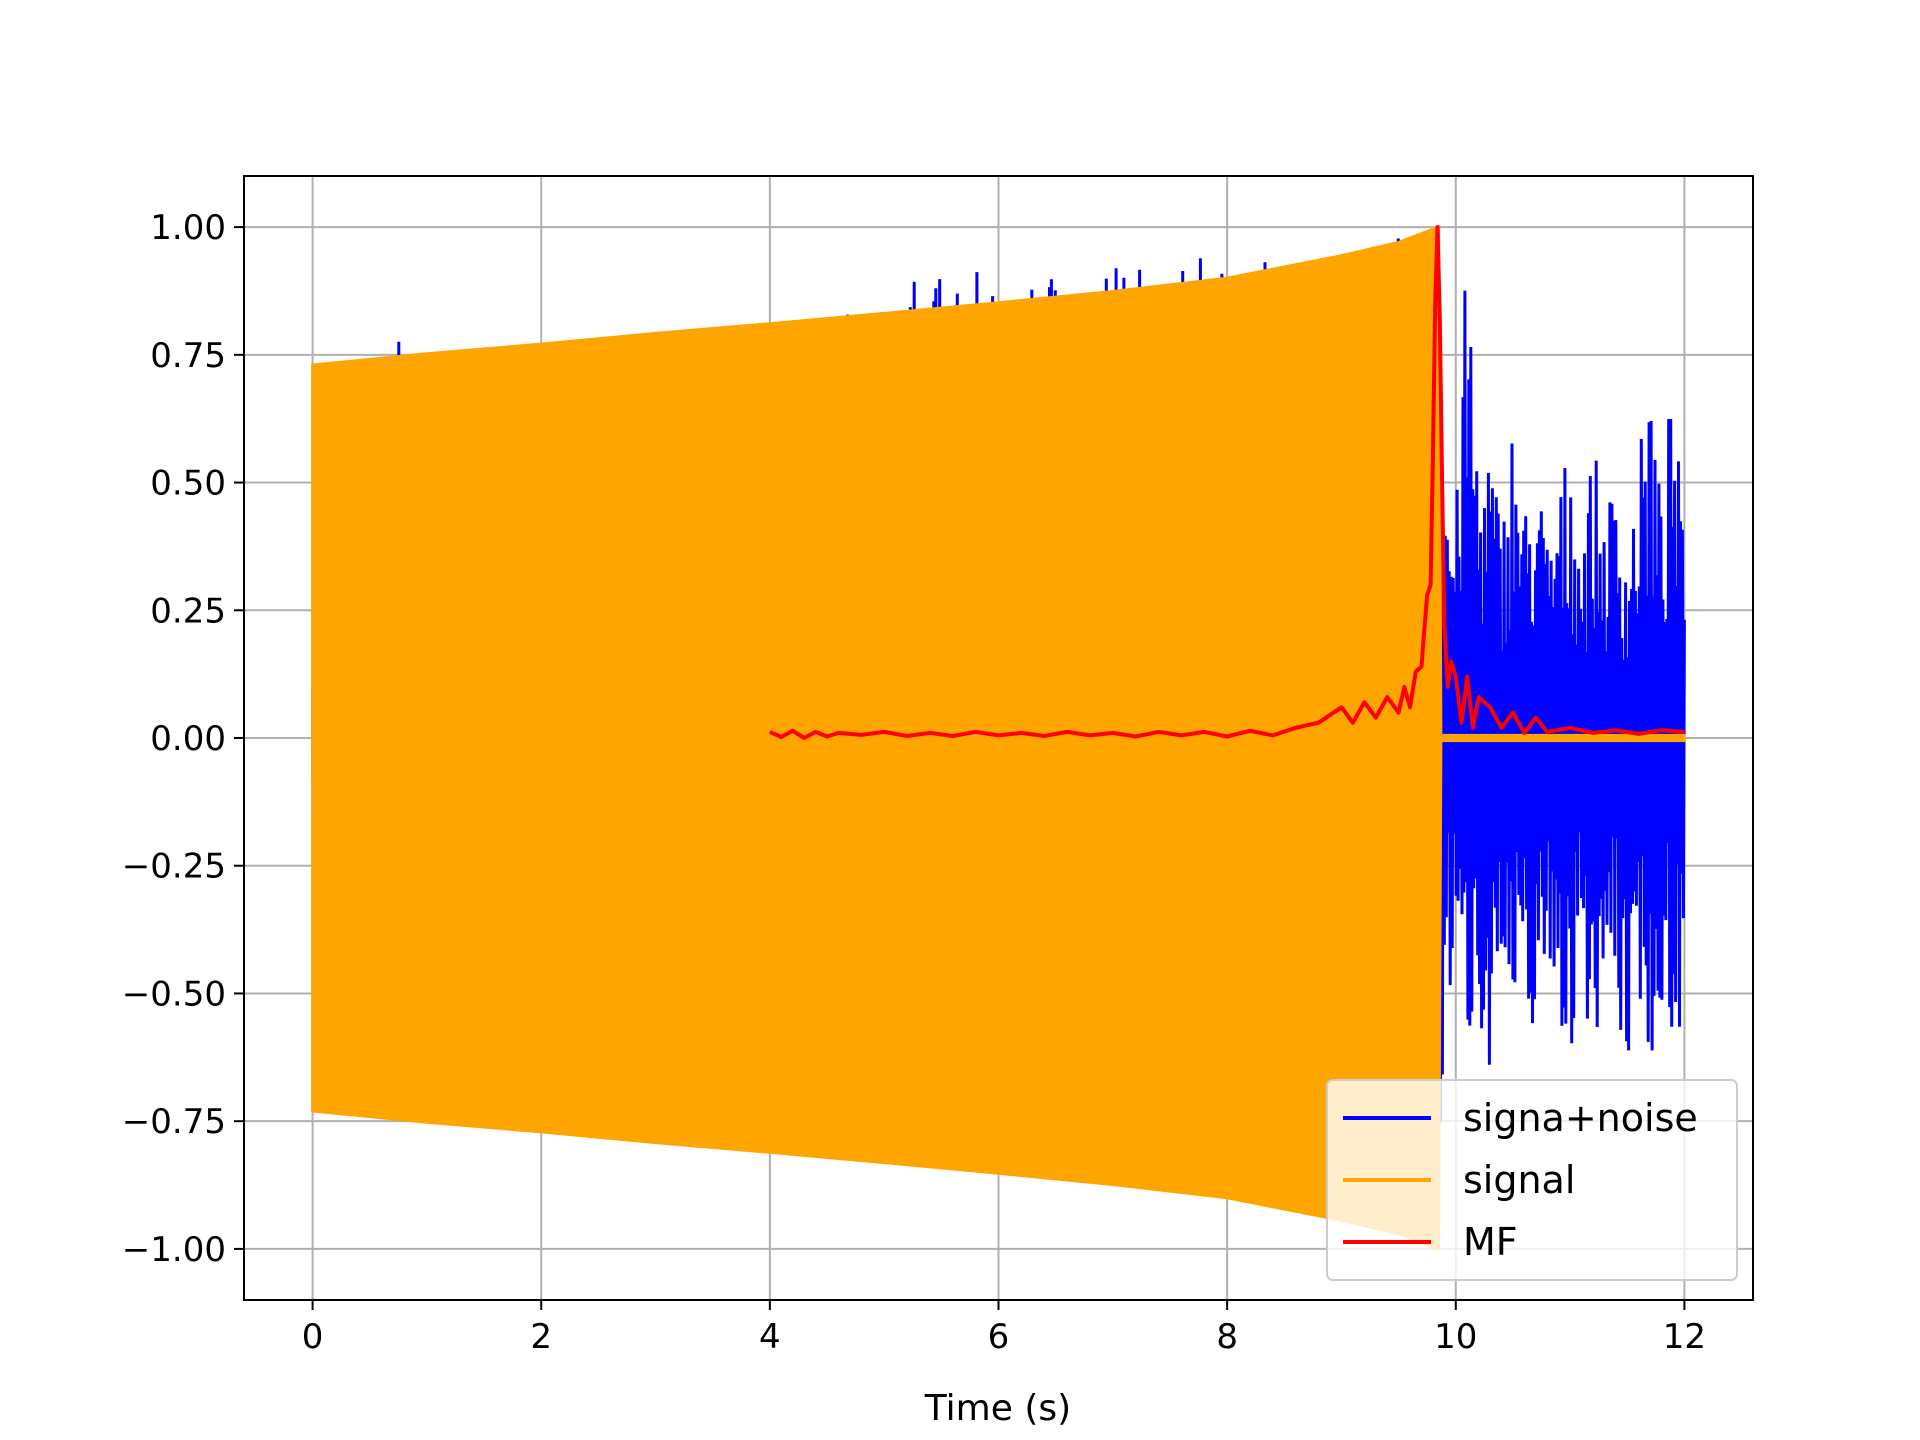  Describe the element at coordinates (188, 484) in the screenshot. I see `y-tick-label: 0.50` at that location.